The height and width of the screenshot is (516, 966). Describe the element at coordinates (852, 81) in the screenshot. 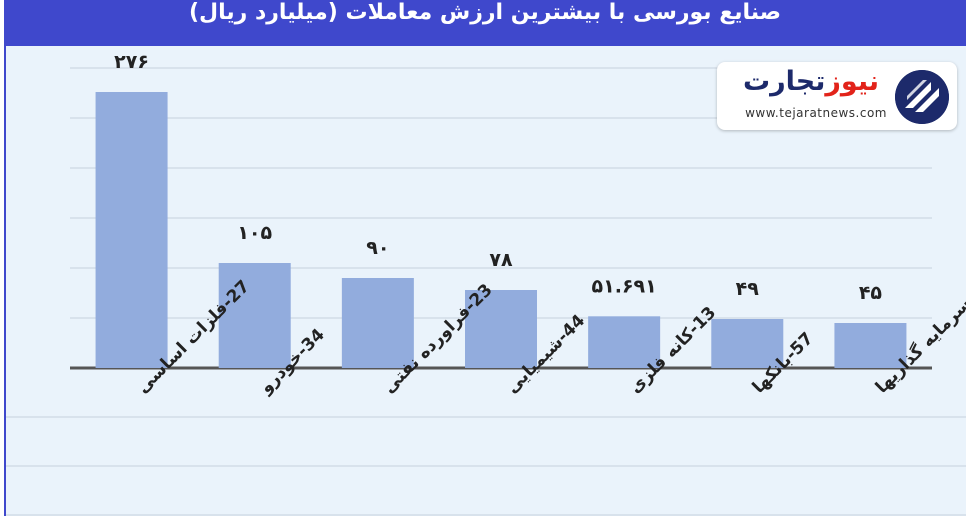

I see `logo-brand-part2: نیوز` at that location.